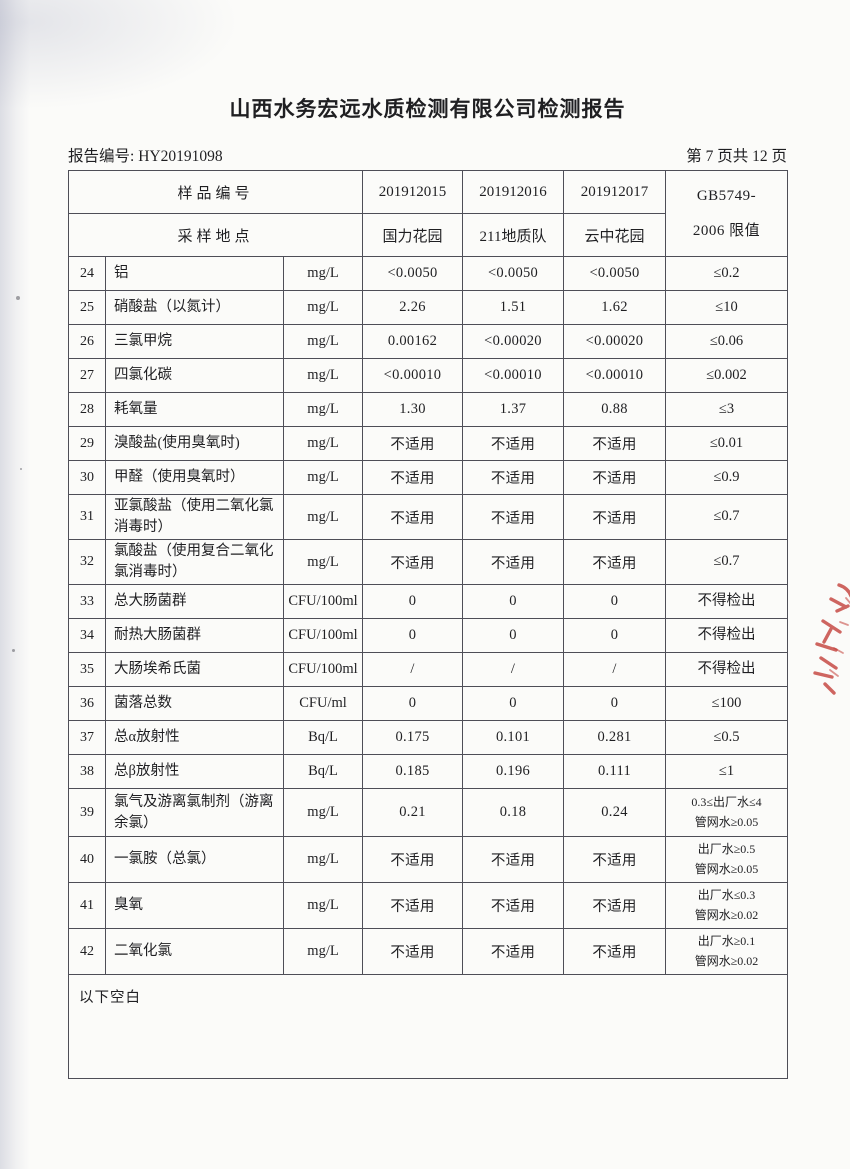 This screenshot has width=850, height=1169. What do you see at coordinates (428, 341) in the screenshot?
I see `table-row: 26 三氯甲烷 mg/L 0.00162 <0.00020 <0.00020 ≤0.06` at bounding box center [428, 341].